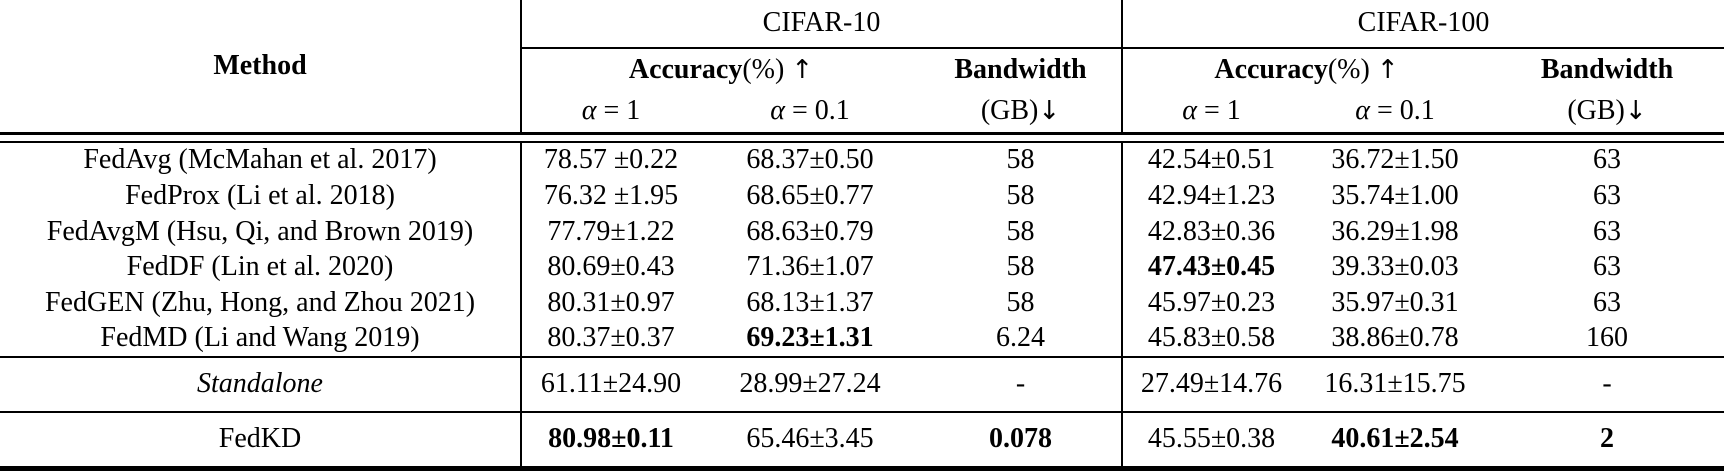 This screenshot has height=471, width=1724. What do you see at coordinates (1210, 441) in the screenshot?
I see `value-cell: 45.55±0.38` at bounding box center [1210, 441].